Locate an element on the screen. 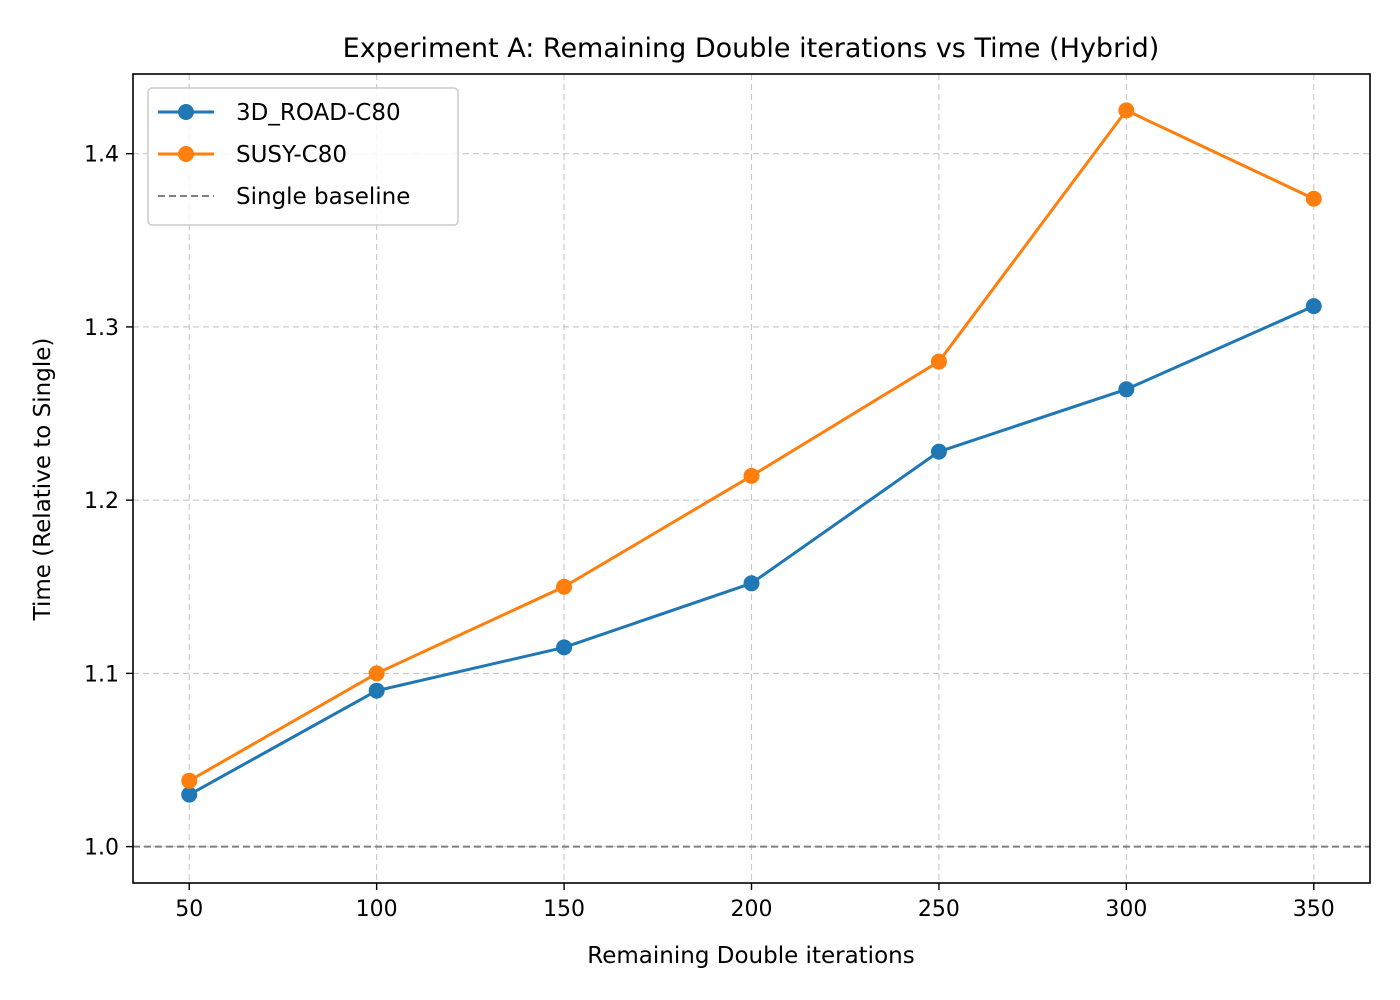  legend-box is located at coordinates (303, 156).